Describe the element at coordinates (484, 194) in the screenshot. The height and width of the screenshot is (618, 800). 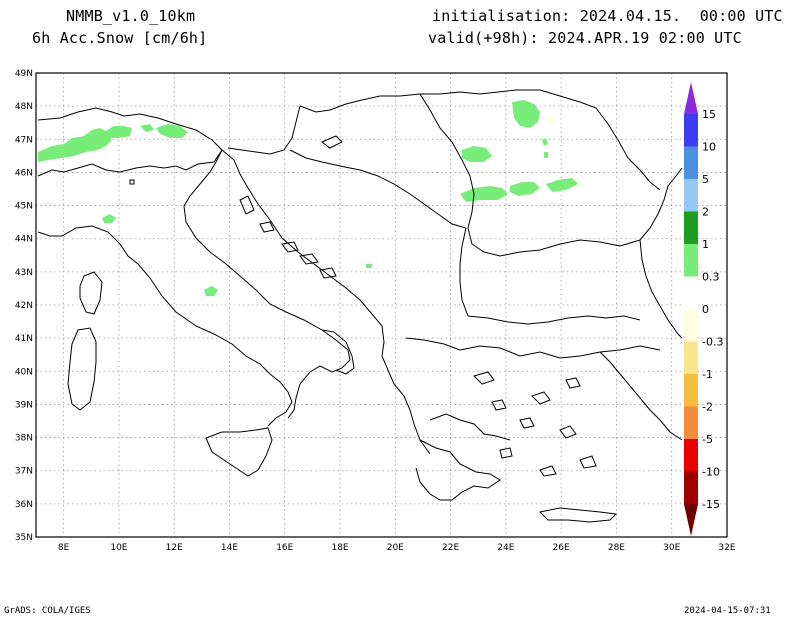
I see `snow-patch-carpathians-south1` at that location.